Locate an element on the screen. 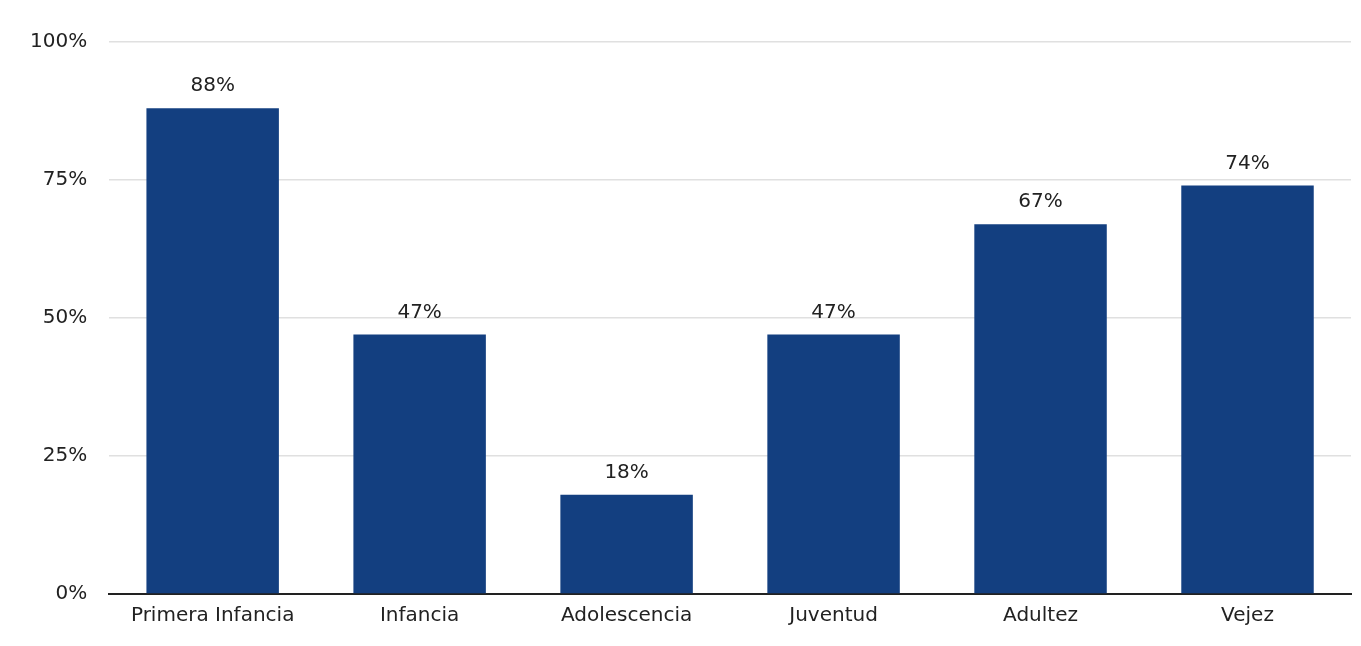 This screenshot has width=1361, height=646. data-label: 74% is located at coordinates (1247, 161).